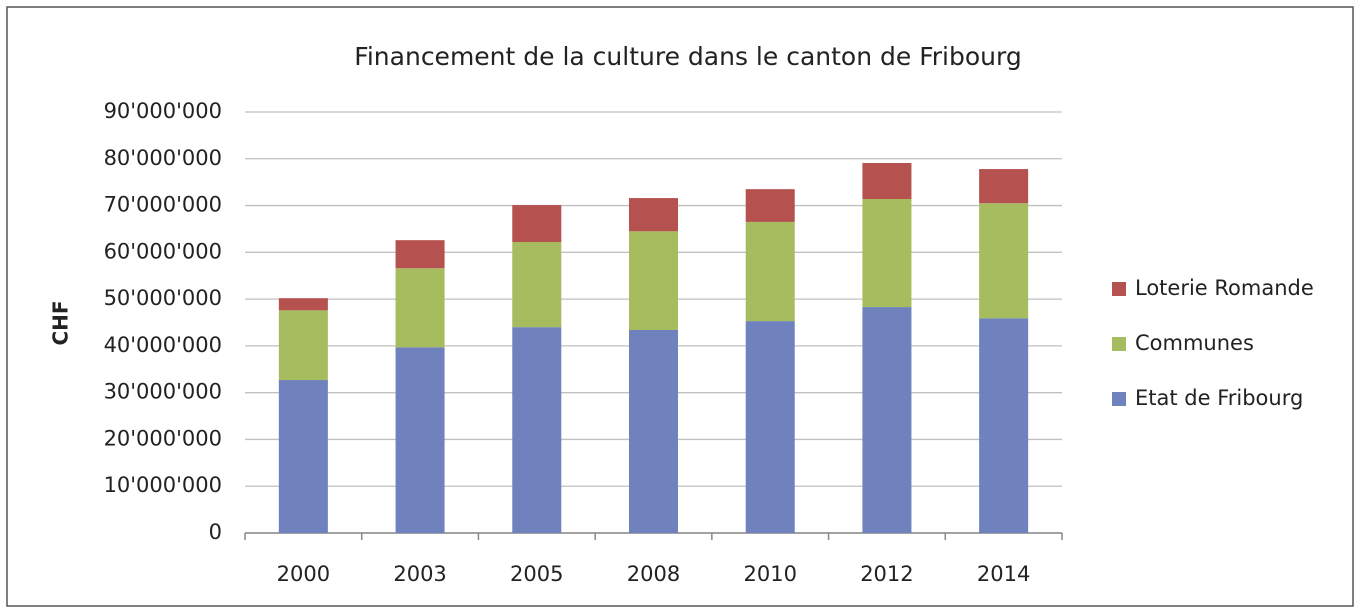  I want to click on y-tick-label: 30'000'000, so click(163, 392).